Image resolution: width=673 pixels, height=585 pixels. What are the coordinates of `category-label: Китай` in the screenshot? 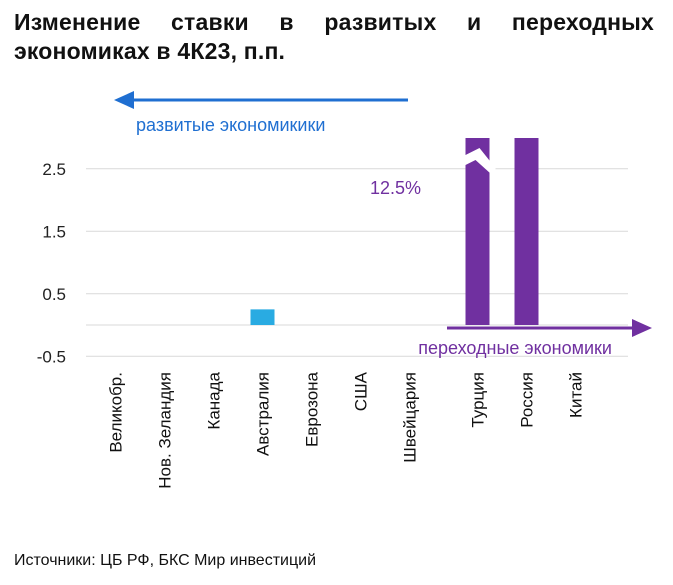 It's located at (576, 395).